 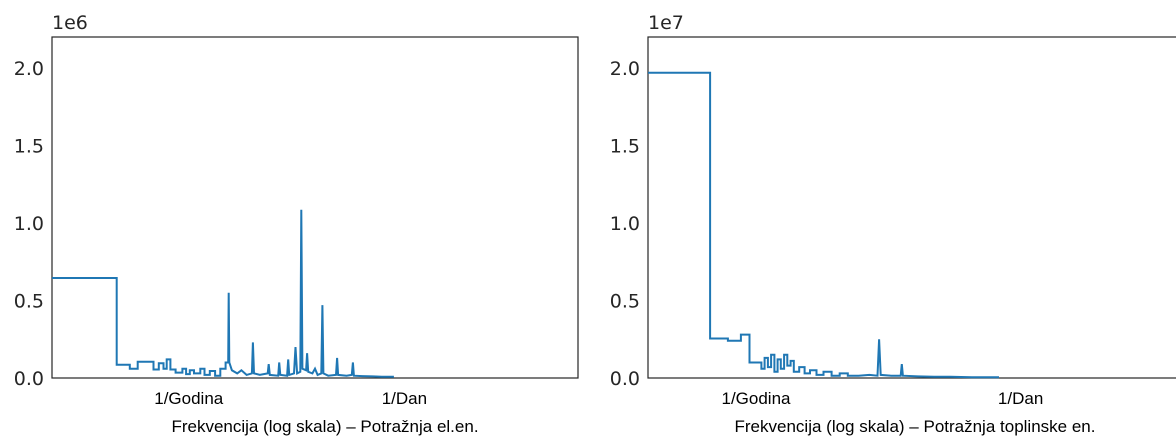 I want to click on x-axis-ticks-electricity: 1/Godina 1/Dan, so click(x=290, y=398).